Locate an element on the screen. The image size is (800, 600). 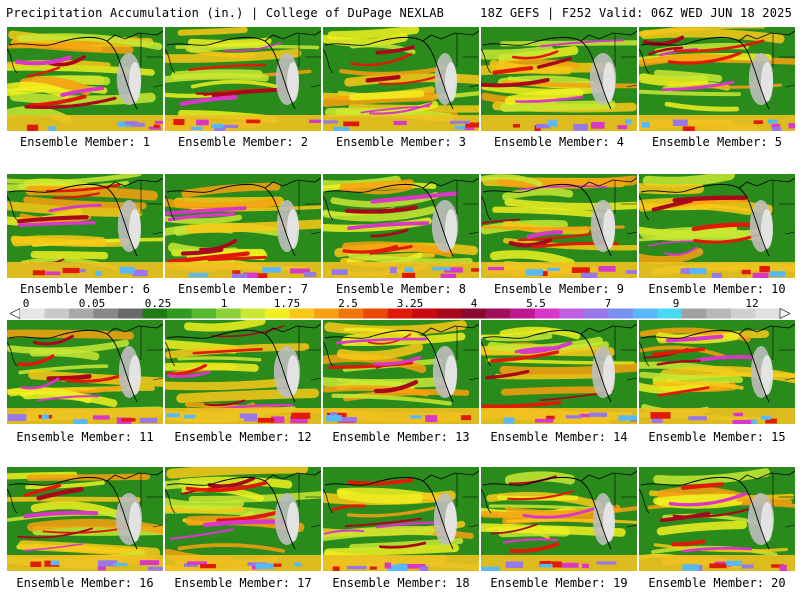
legend-tick-label: 1.75 is located at coordinates (287, 303).